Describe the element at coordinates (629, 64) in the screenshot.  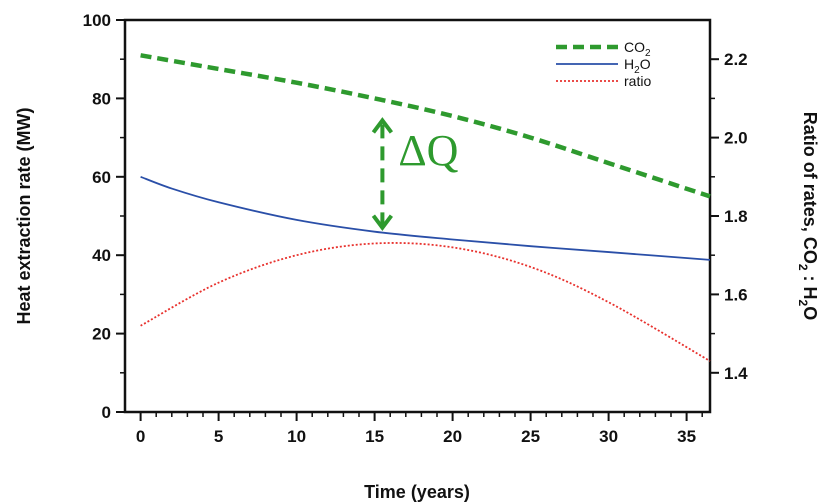
I see `legend-label-main: H` at that location.